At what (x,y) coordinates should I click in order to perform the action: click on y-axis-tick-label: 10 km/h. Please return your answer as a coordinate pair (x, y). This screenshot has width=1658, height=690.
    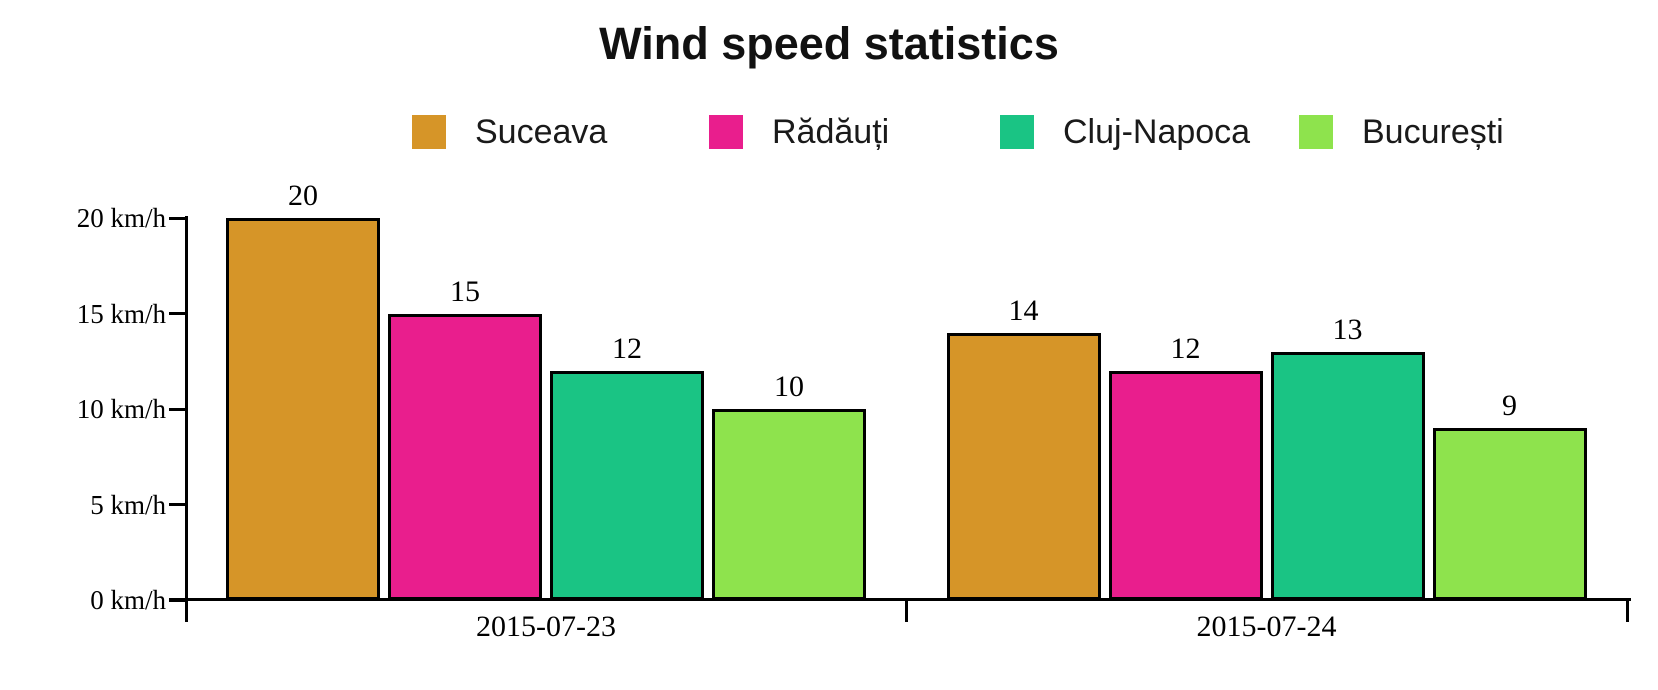
    Looking at the image, I should click on (121, 409).